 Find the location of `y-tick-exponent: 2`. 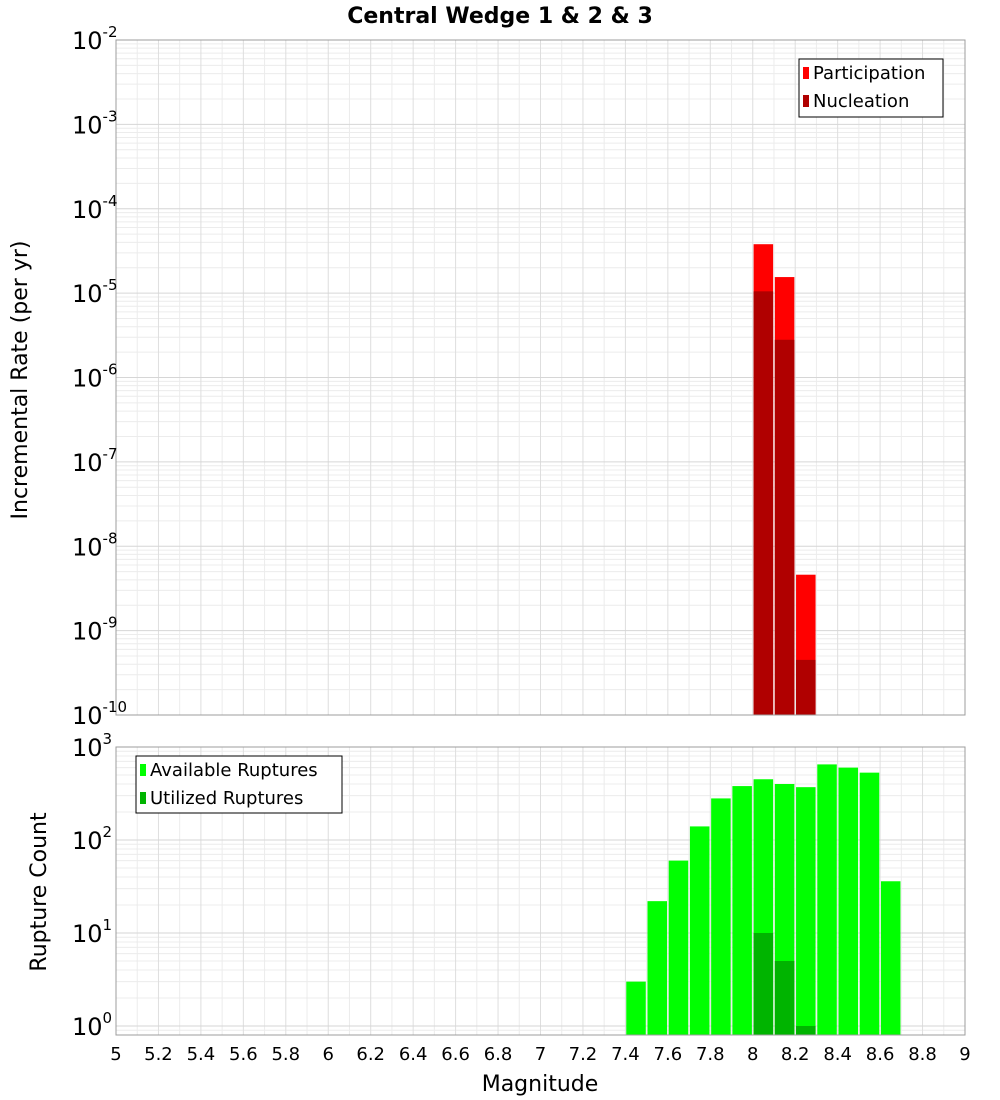

y-tick-exponent: 2 is located at coordinates (108, 832).